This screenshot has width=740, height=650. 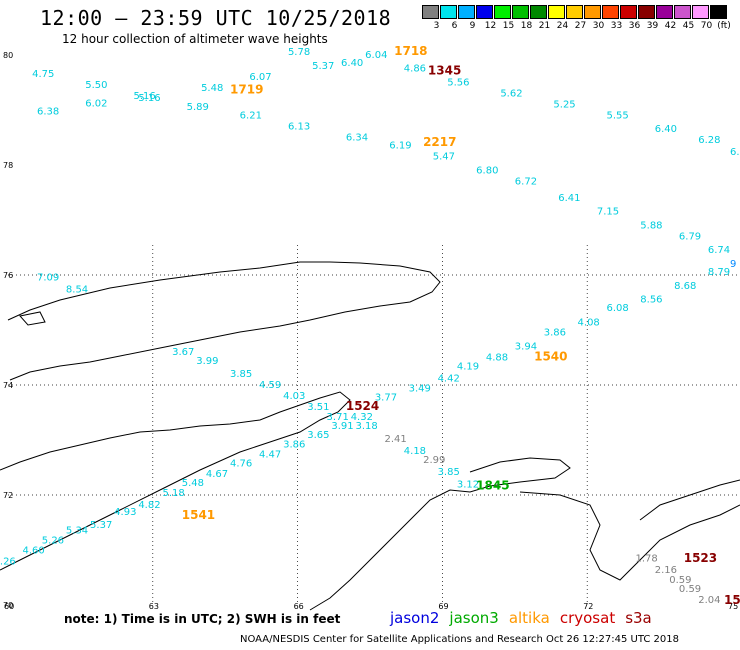 I want to click on wave-height-label: 6.07, so click(x=260, y=77).